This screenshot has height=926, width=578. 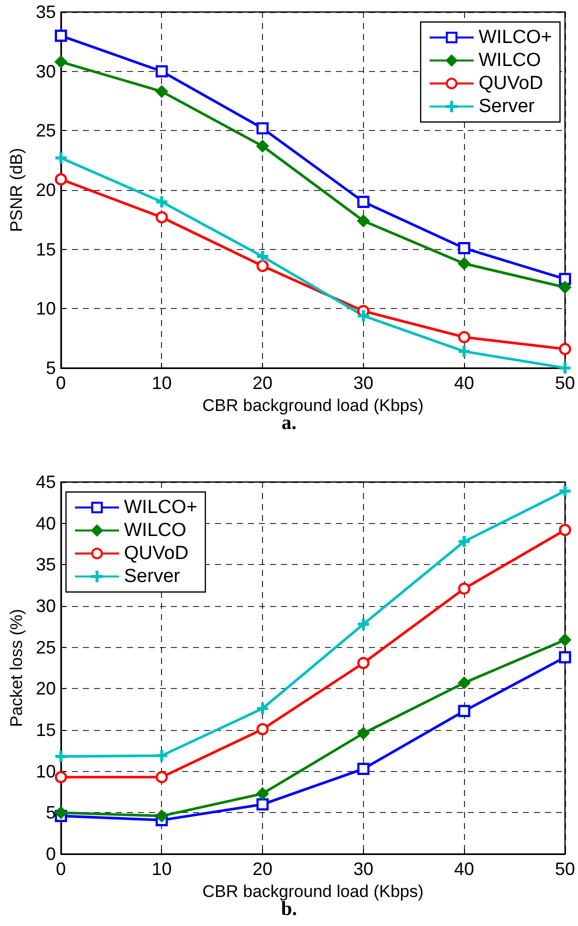 What do you see at coordinates (16, 190) in the screenshot?
I see `y-axis-title: PSNR (dB)` at bounding box center [16, 190].